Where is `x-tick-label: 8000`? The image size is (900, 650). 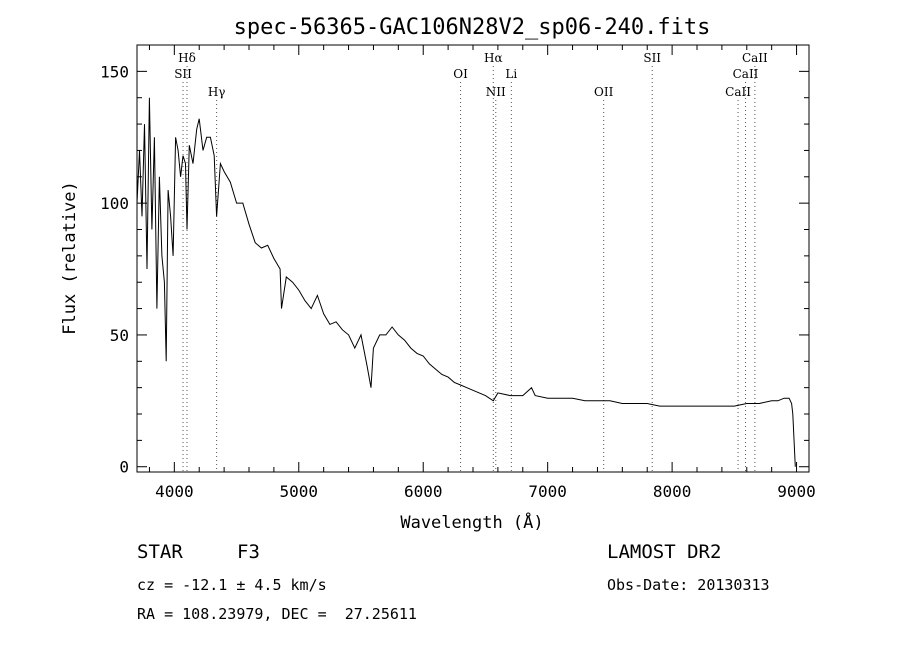 x-tick-label: 8000 is located at coordinates (672, 491).